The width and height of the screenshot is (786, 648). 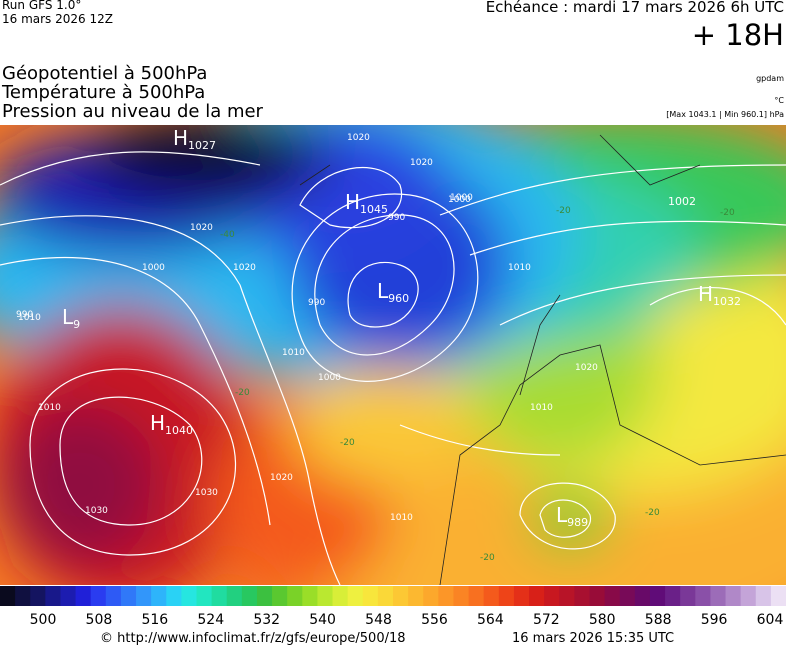 What do you see at coordinates (546, 620) in the screenshot?
I see `colorbar-tick-label: 572` at bounding box center [546, 620].